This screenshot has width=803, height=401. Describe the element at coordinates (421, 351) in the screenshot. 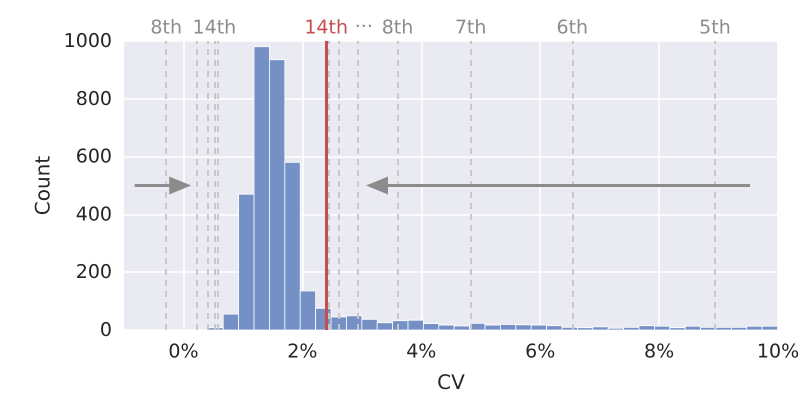

I see `x-tick-label: 4%` at that location.